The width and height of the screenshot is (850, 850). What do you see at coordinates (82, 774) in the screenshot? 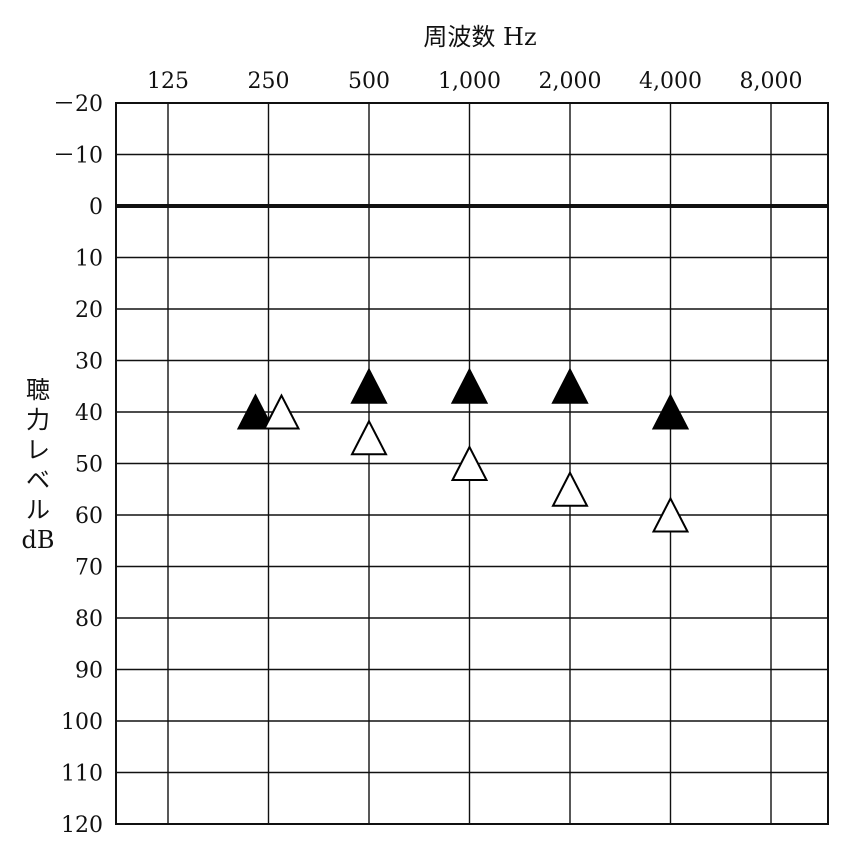
I see `y-tick-label: 110` at bounding box center [82, 774].